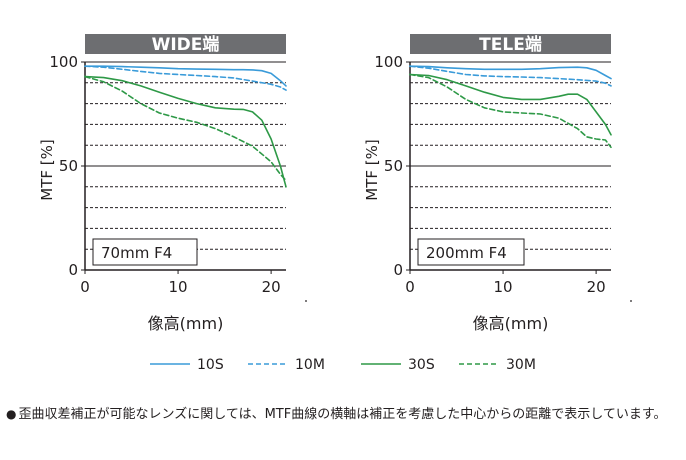 This screenshot has width=686, height=460. I want to click on legend: 10S 10M 30S 30M, so click(343, 365).